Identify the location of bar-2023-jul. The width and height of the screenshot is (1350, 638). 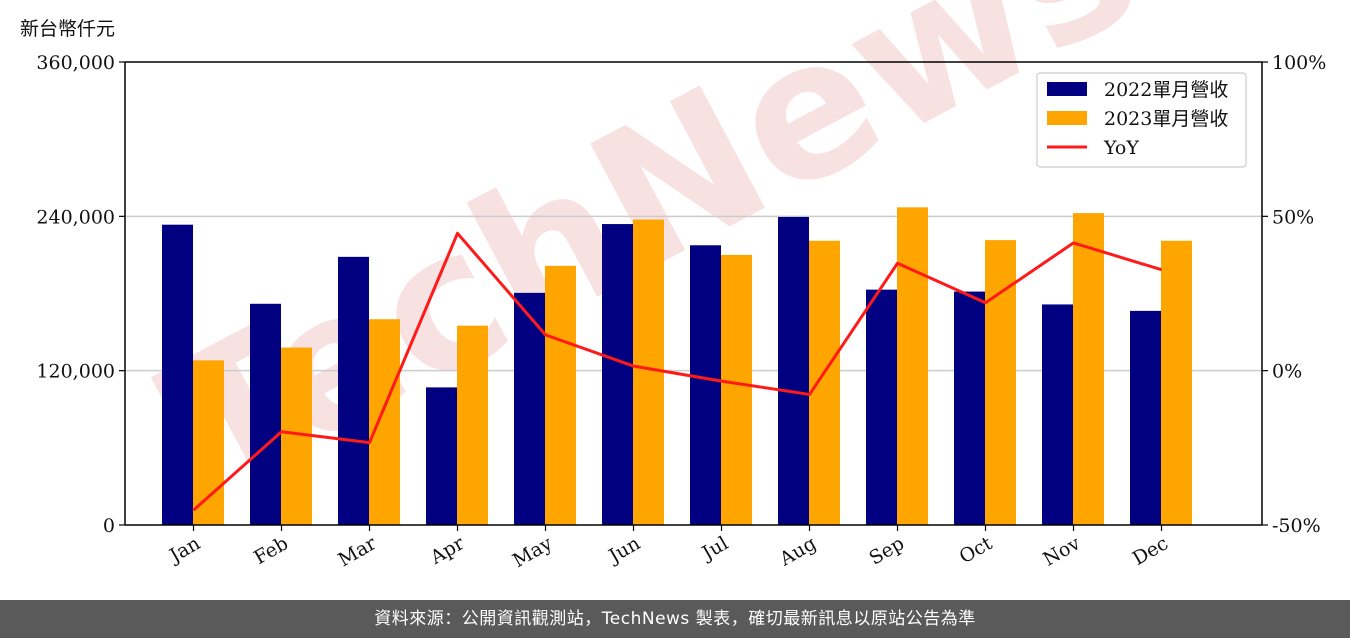
(736, 389).